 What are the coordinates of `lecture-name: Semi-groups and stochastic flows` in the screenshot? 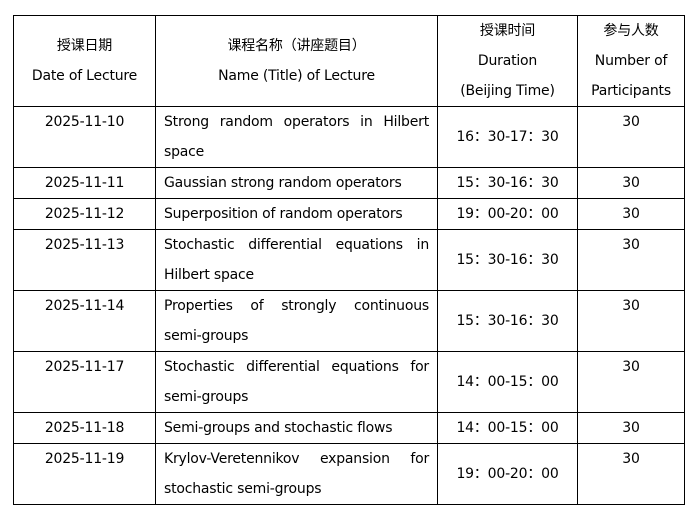 It's located at (296, 428).